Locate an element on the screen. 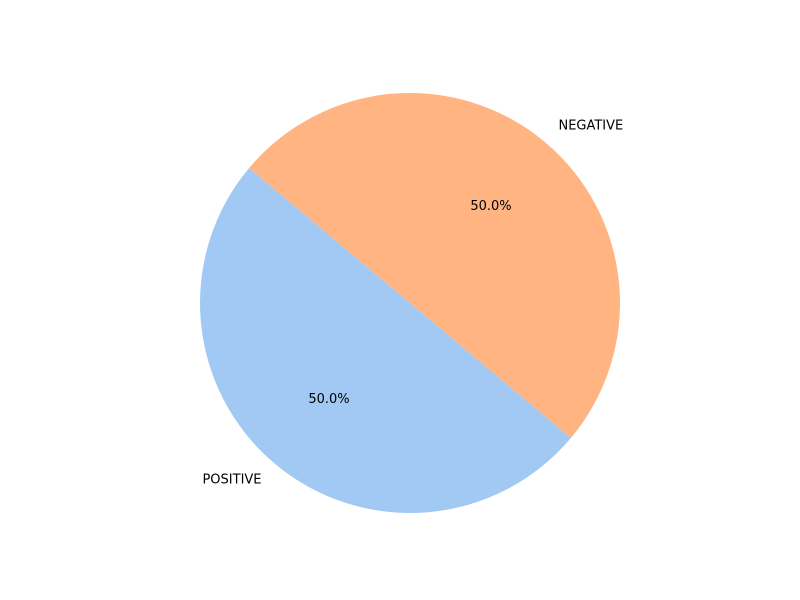 The height and width of the screenshot is (600, 800). slice-percent-negative: 50.0% is located at coordinates (490, 206).